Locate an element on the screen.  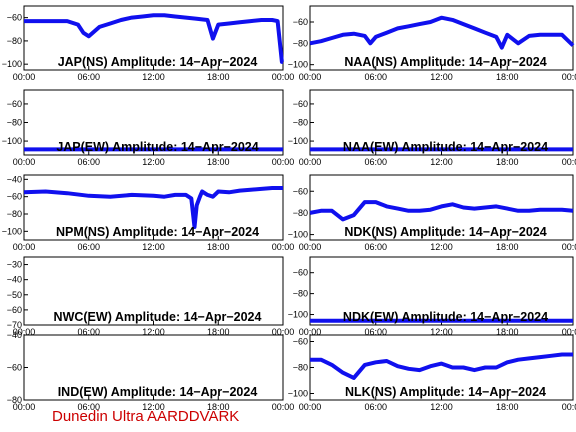
panel-1-ytick-label: −80 is located at coordinates (14, 41).